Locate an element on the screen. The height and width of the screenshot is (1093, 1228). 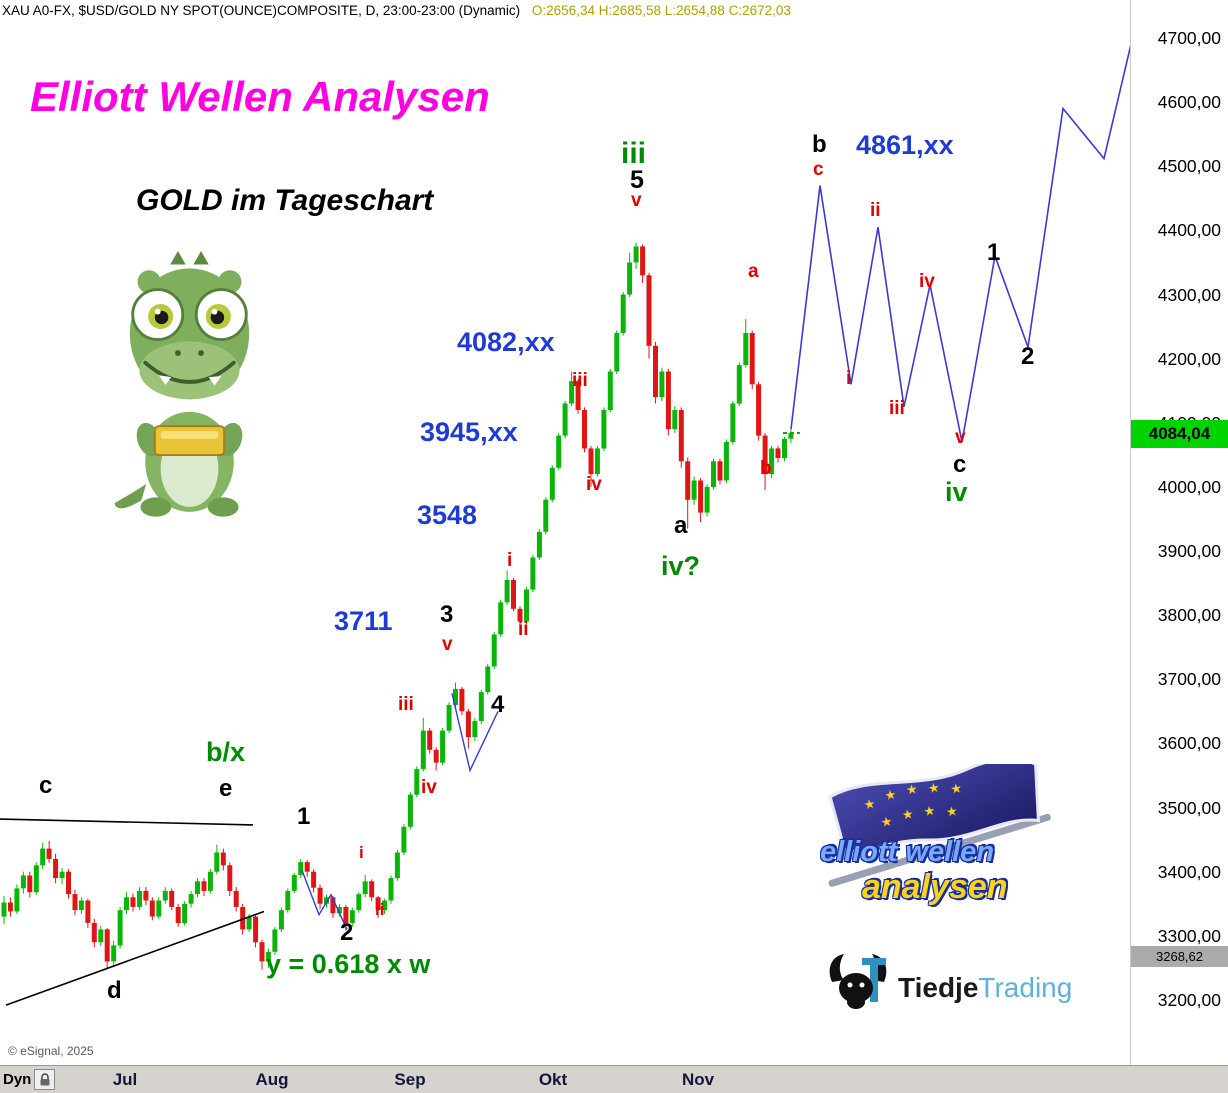
wave-2-proj: 2 is located at coordinates (1028, 356).